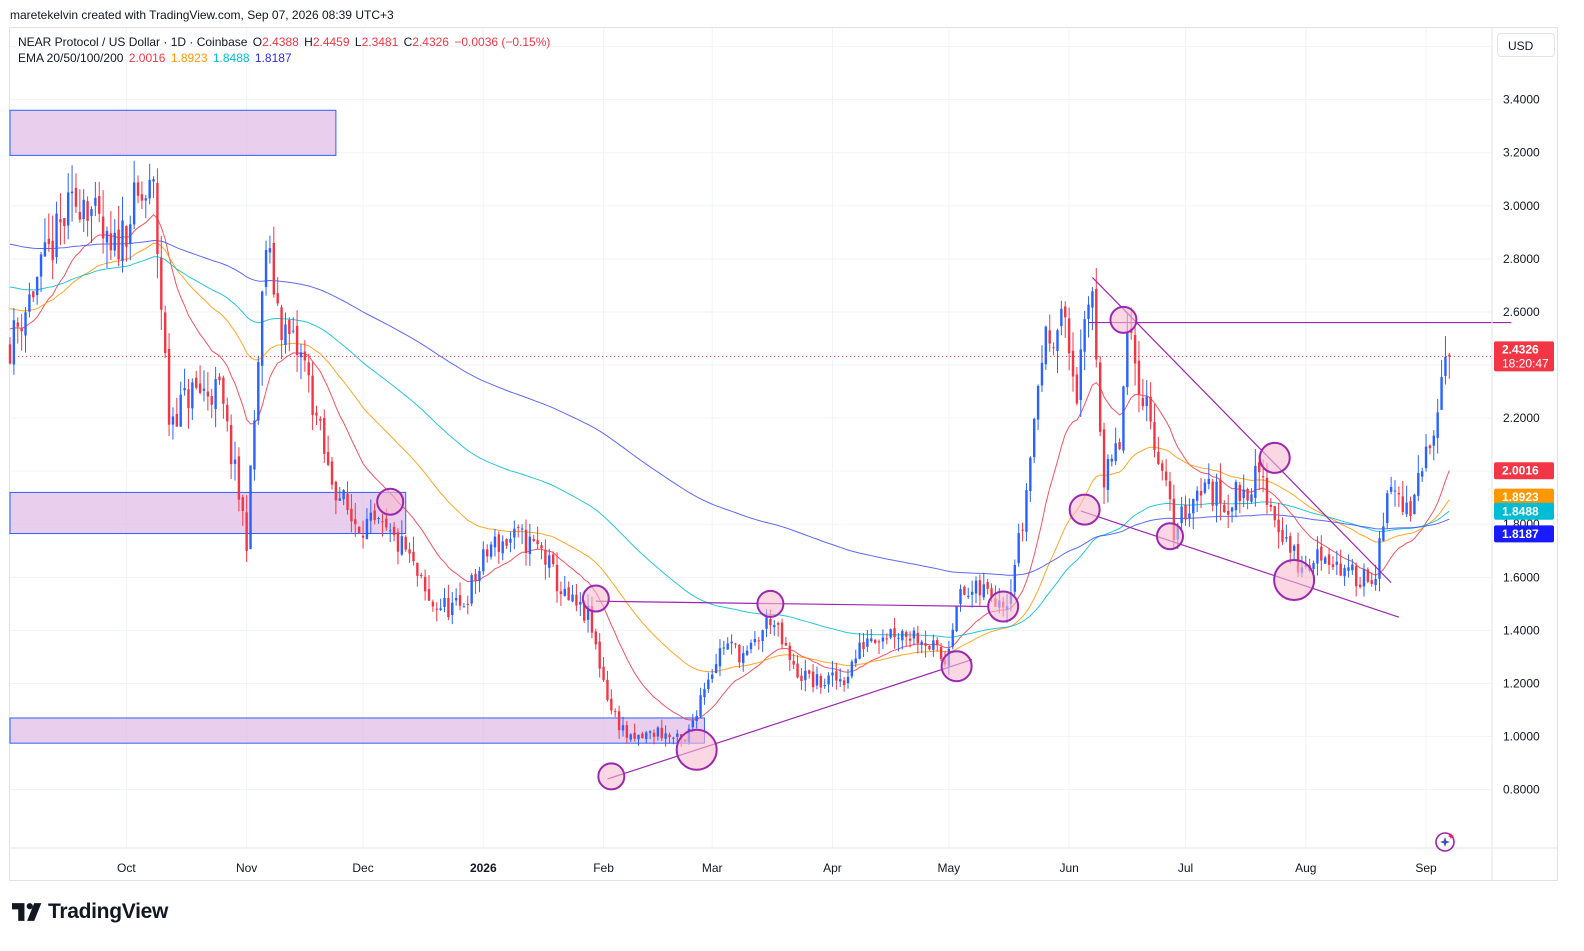 The width and height of the screenshot is (1584, 951). Describe the element at coordinates (308, 42) in the screenshot. I see `legend-h-label: H` at that location.